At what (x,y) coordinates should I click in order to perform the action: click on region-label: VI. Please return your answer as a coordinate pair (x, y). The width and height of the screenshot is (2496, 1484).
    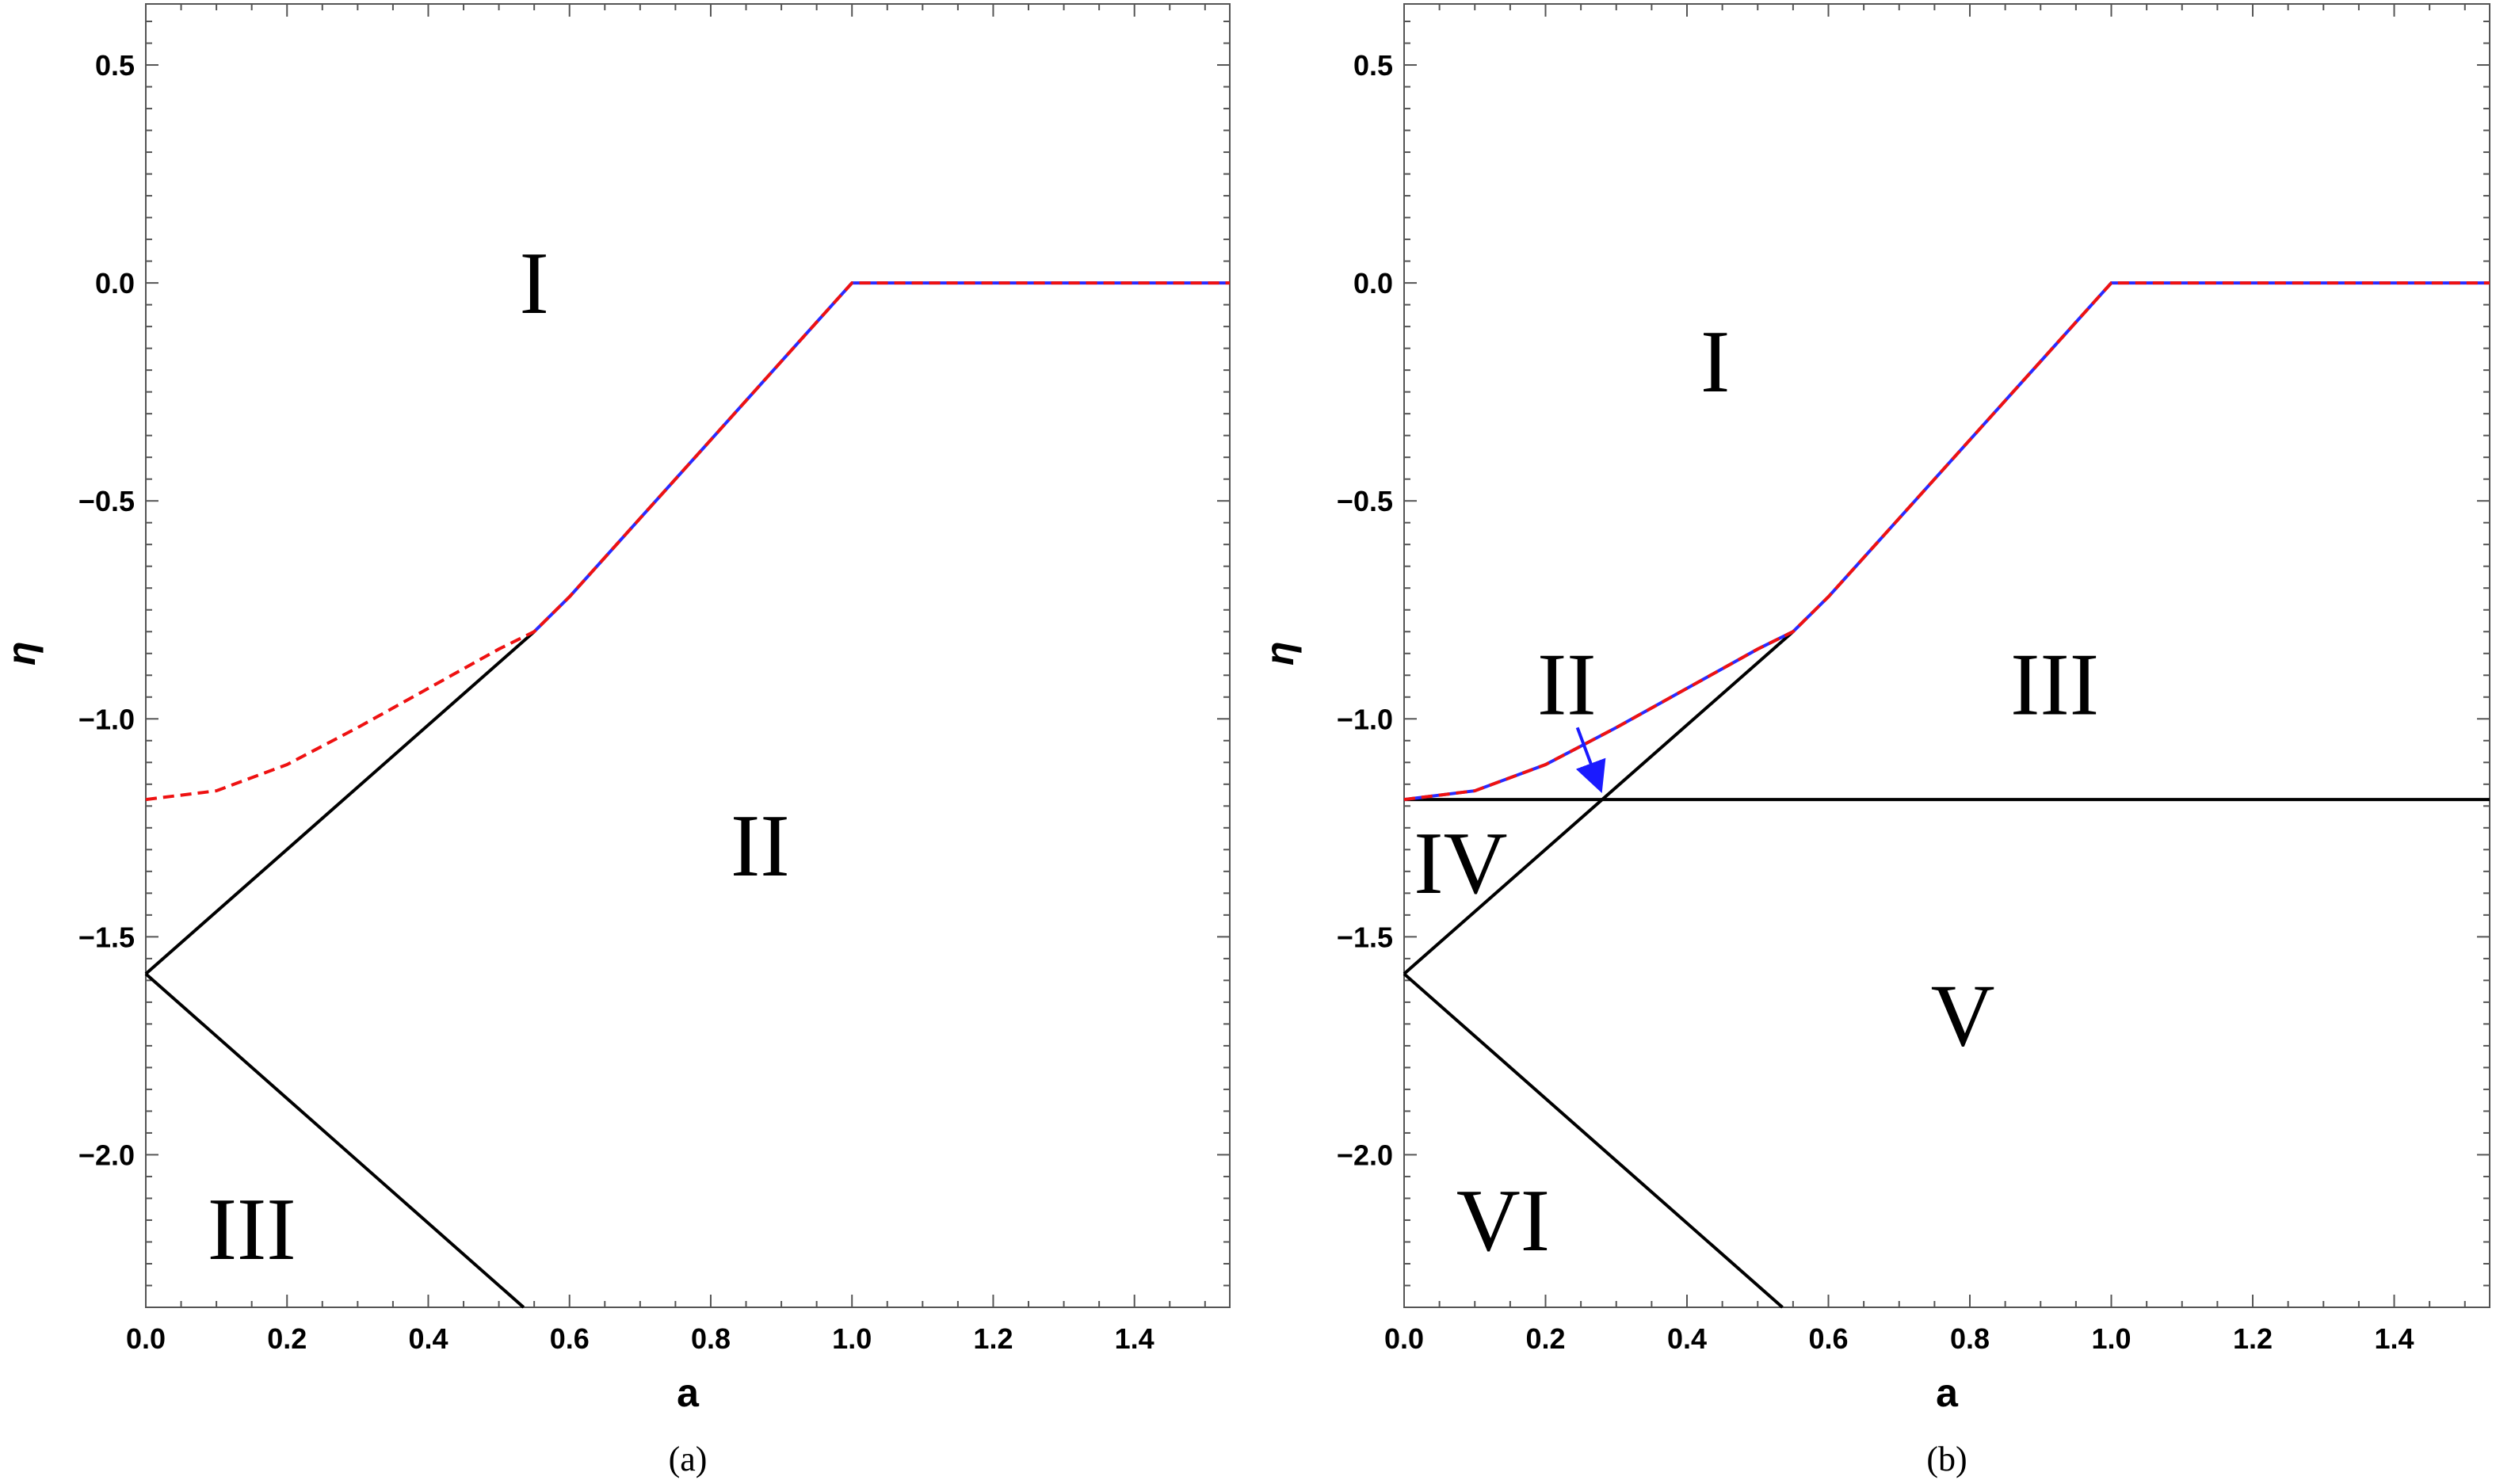
    Looking at the image, I should click on (1503, 1221).